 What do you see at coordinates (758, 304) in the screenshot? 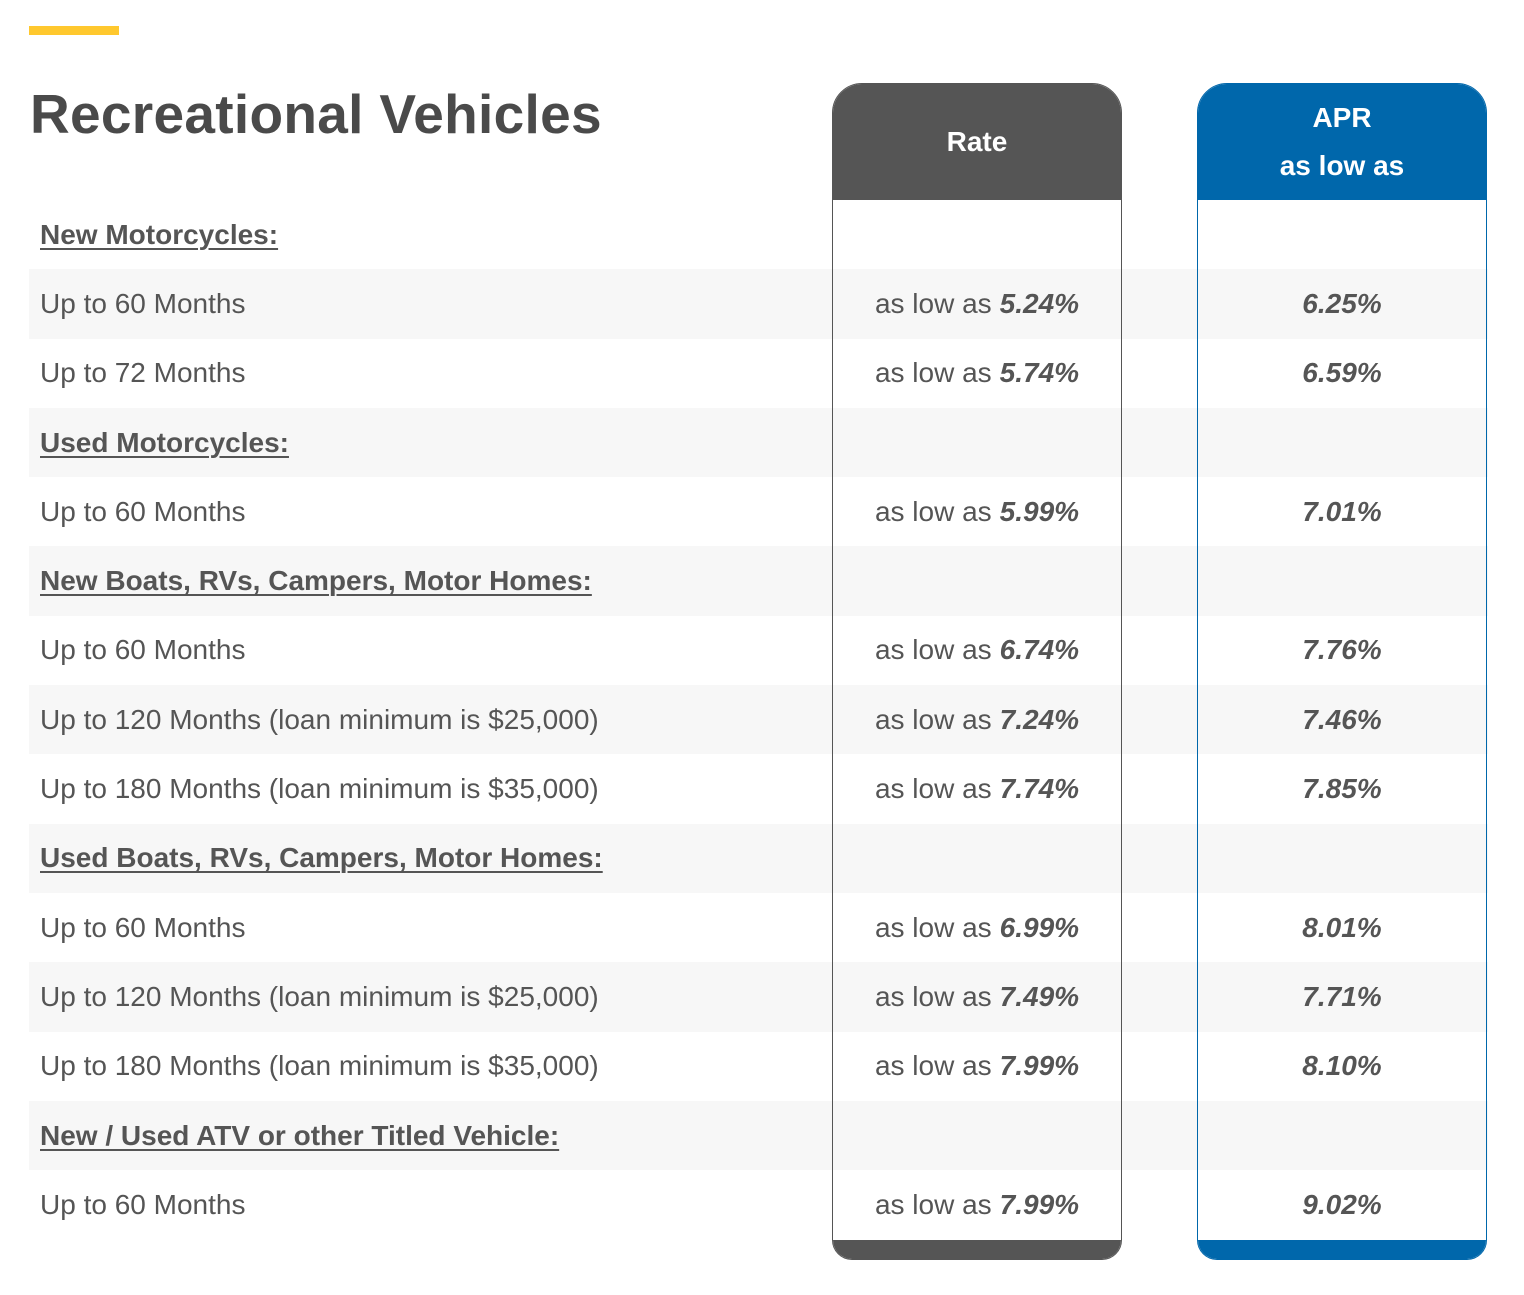
I see `table-row: Up to 60 Months as low as 5.24% 6.25%` at bounding box center [758, 304].